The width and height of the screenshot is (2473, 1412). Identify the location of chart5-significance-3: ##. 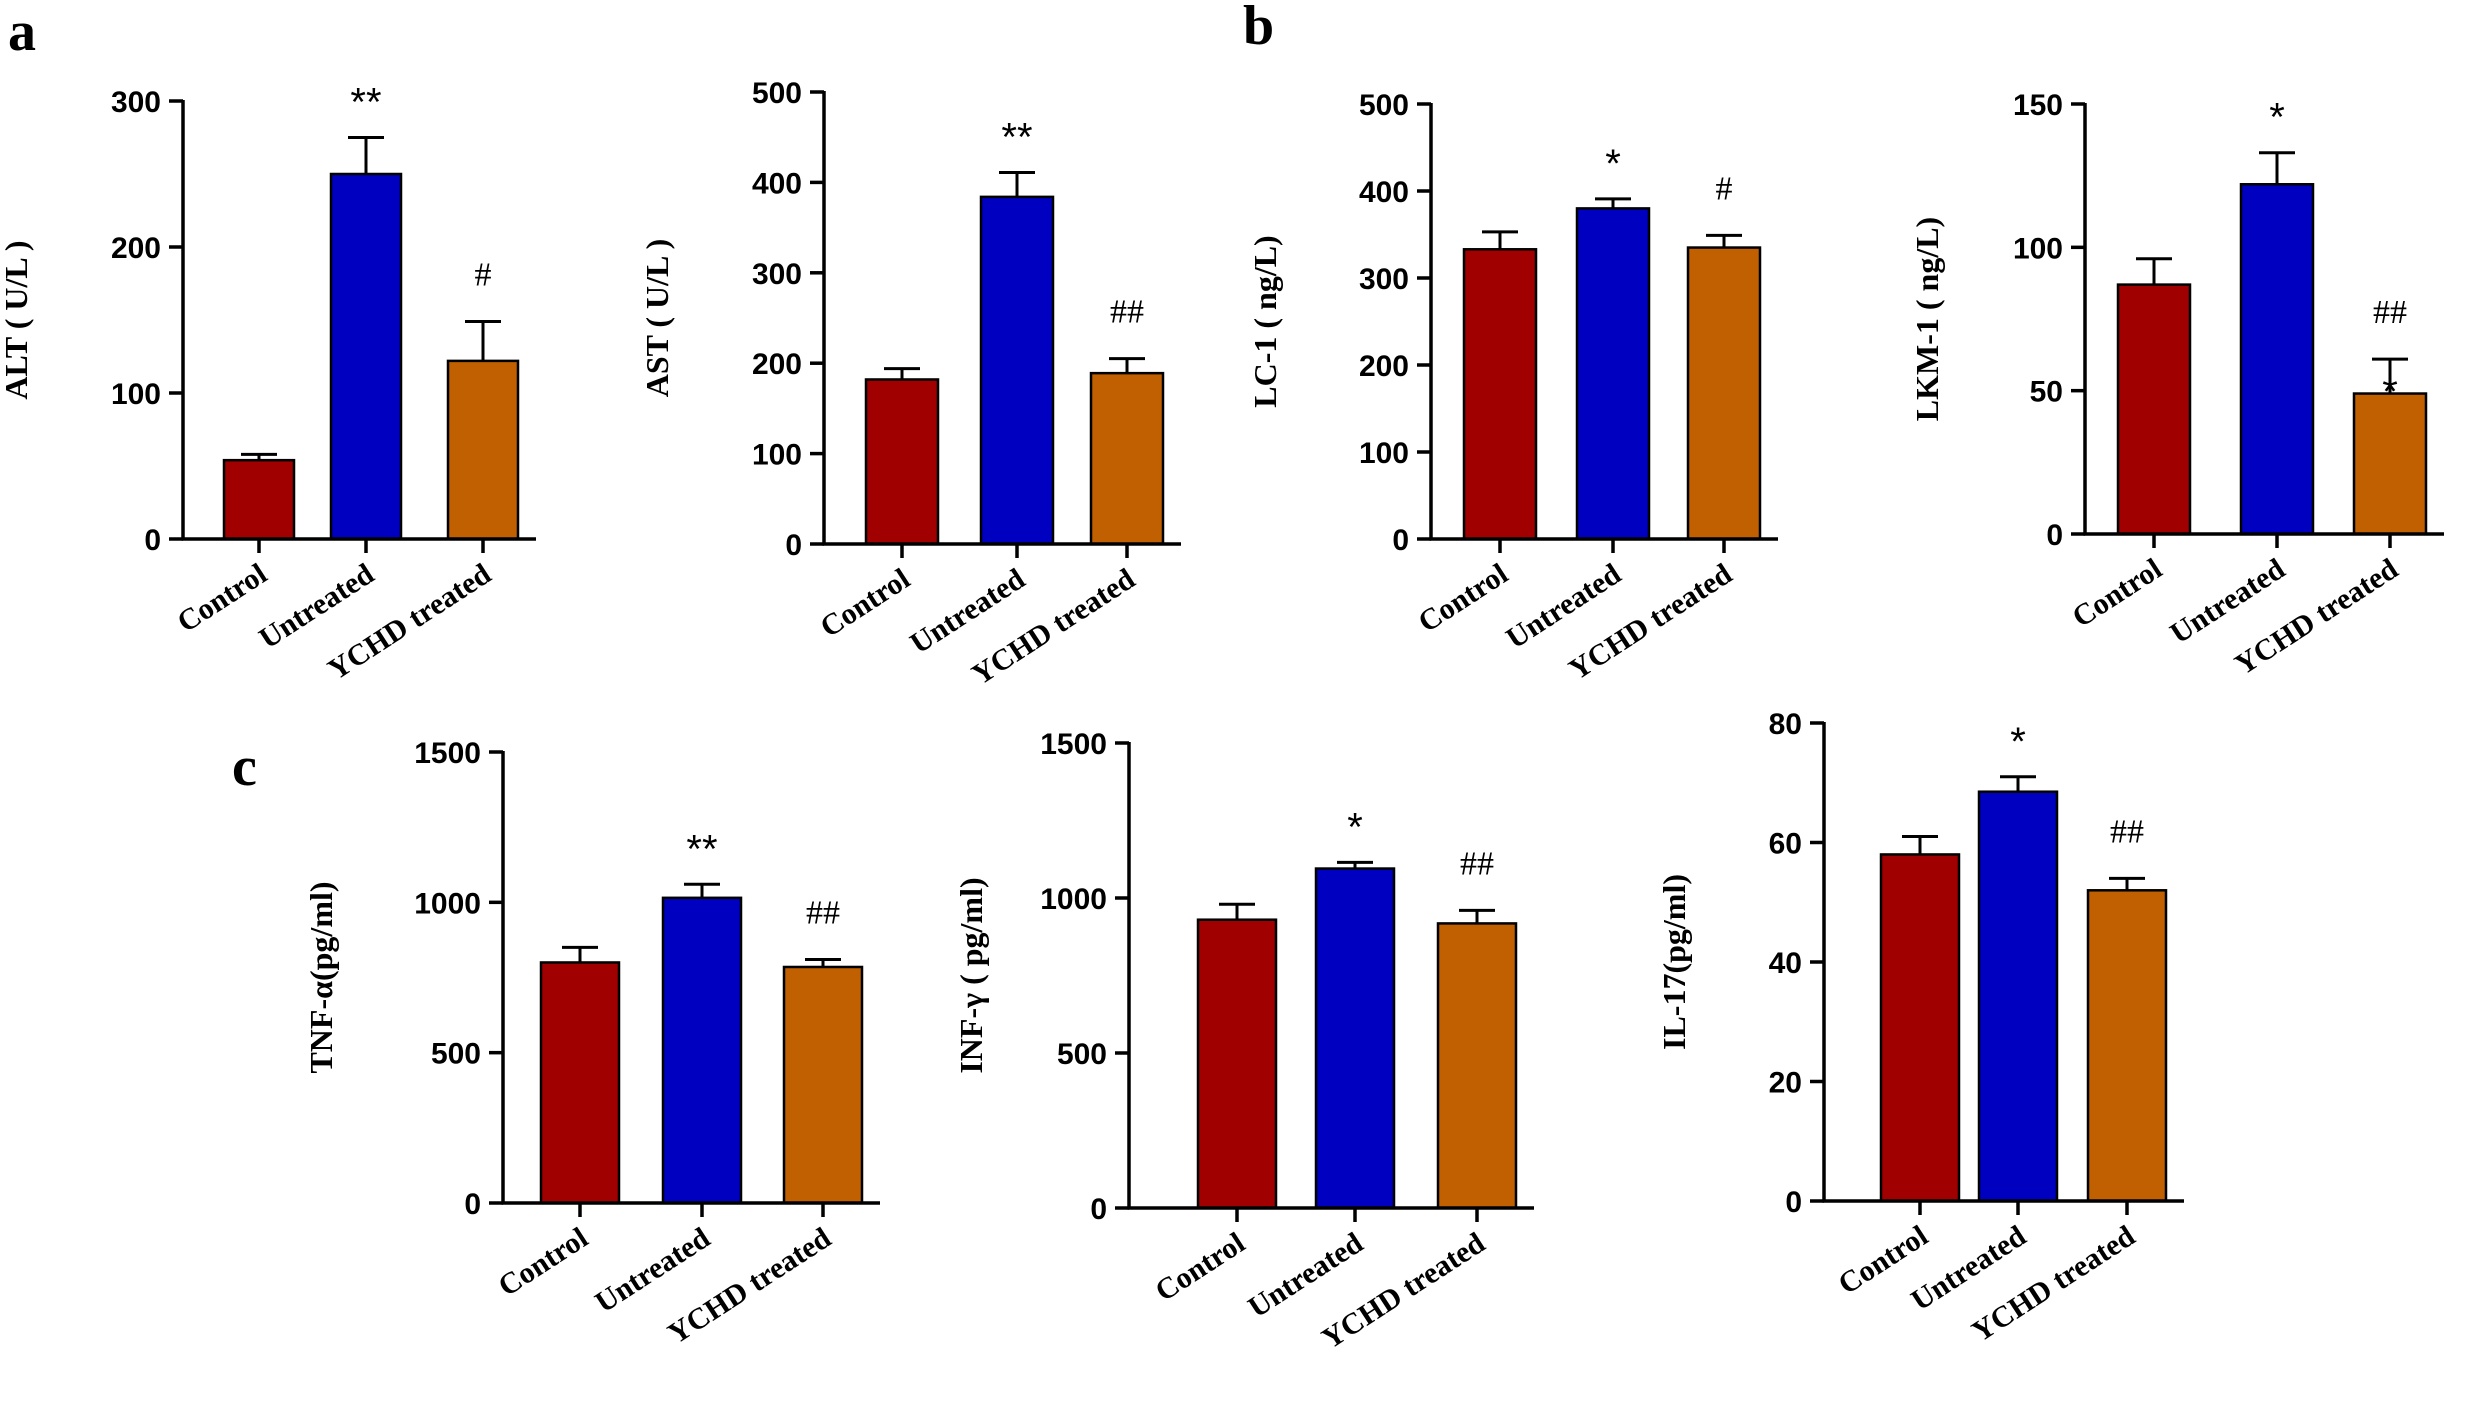
(823, 912).